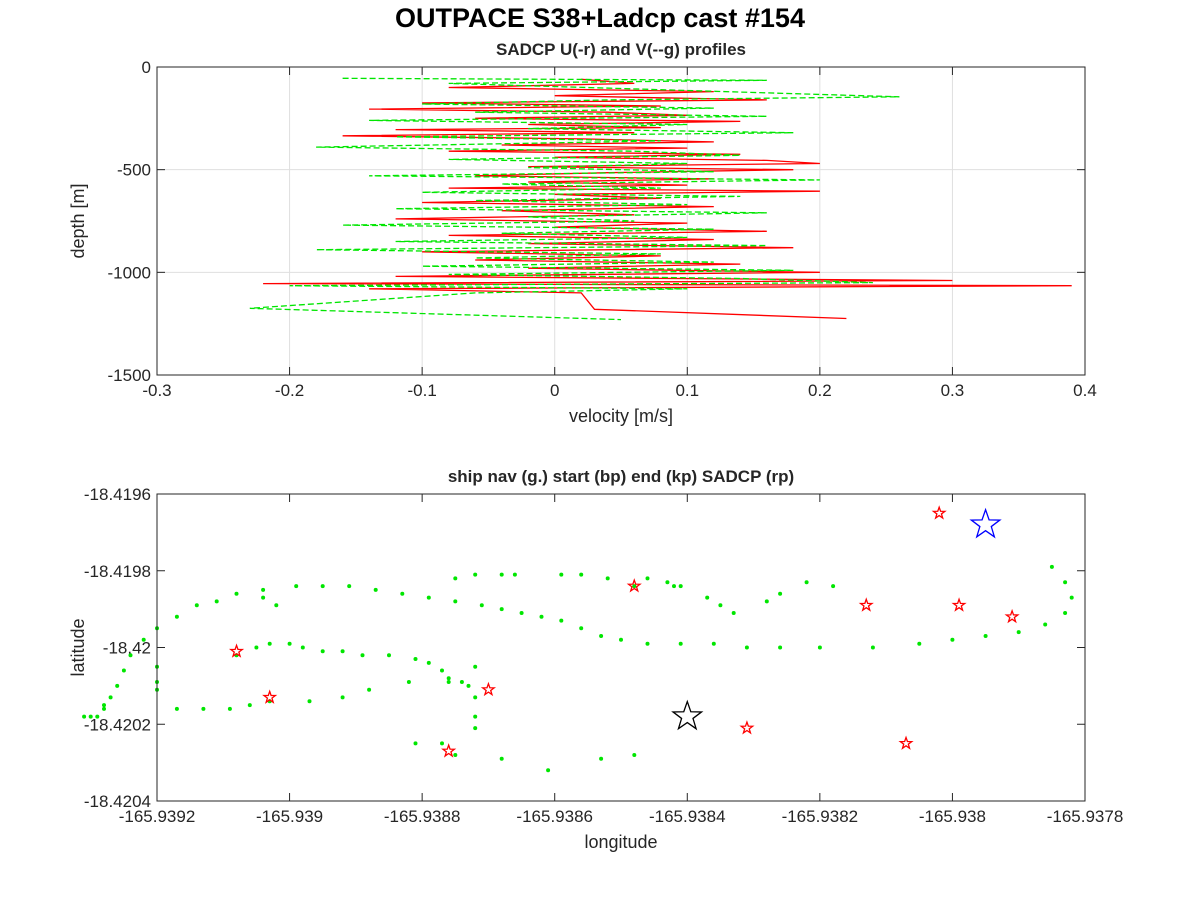 The width and height of the screenshot is (1200, 900). Describe the element at coordinates (621, 49) in the screenshot. I see `axes-title: SADCP U(-r) and V(--g) profiles` at that location.